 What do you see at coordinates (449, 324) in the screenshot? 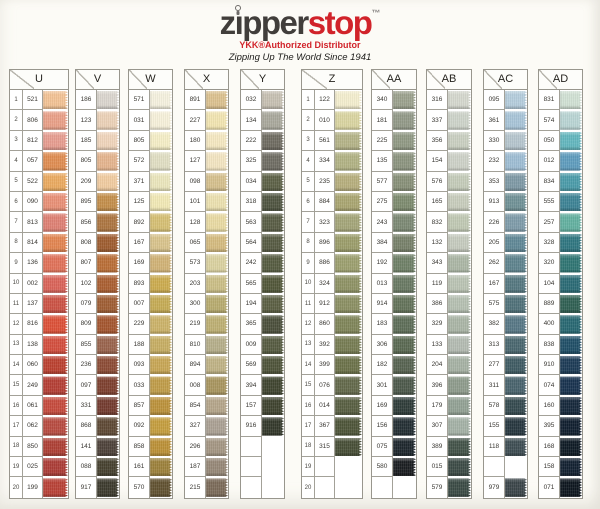
I see `swatch-row: 329` at bounding box center [449, 324].